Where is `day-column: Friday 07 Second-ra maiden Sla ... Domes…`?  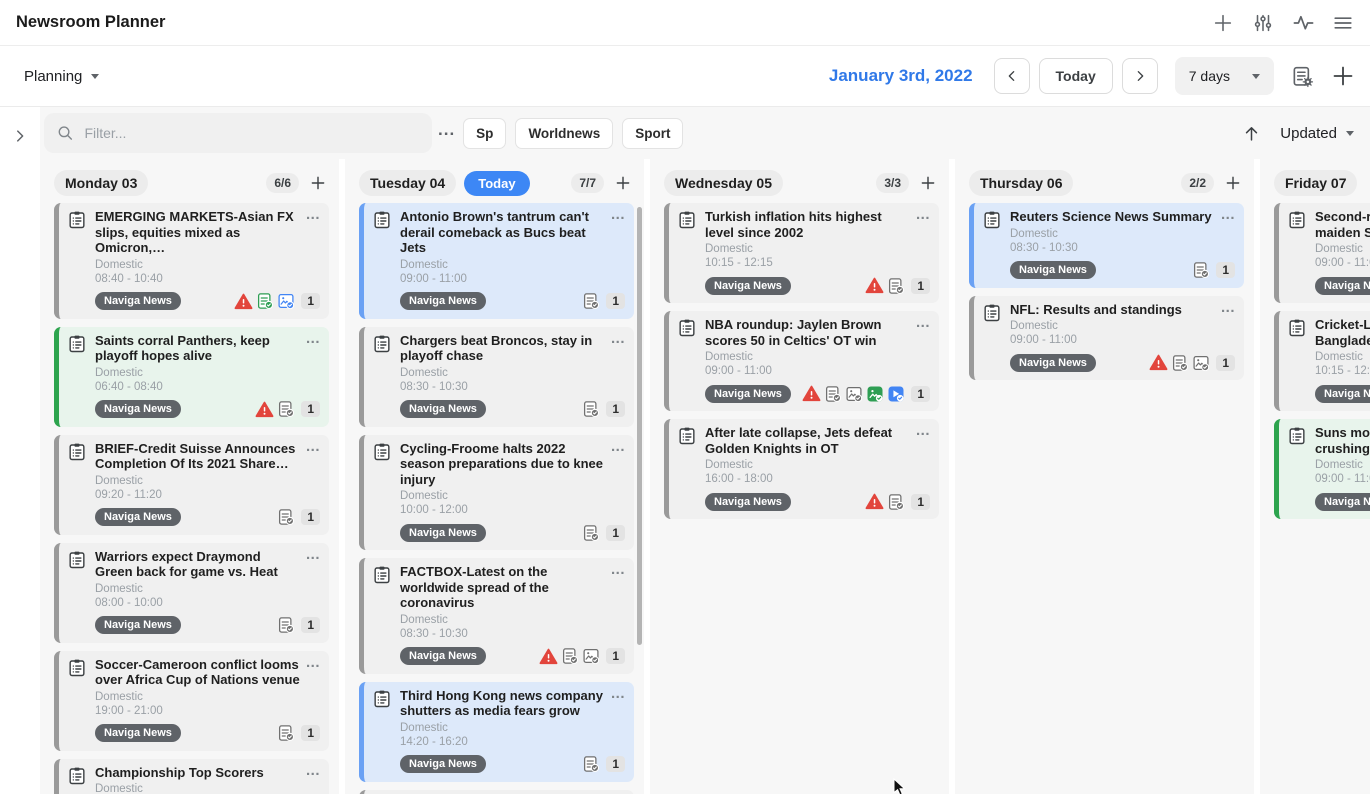 day-column: Friday 07 Second-ra maiden Sla ... Domes… is located at coordinates (1315, 476).